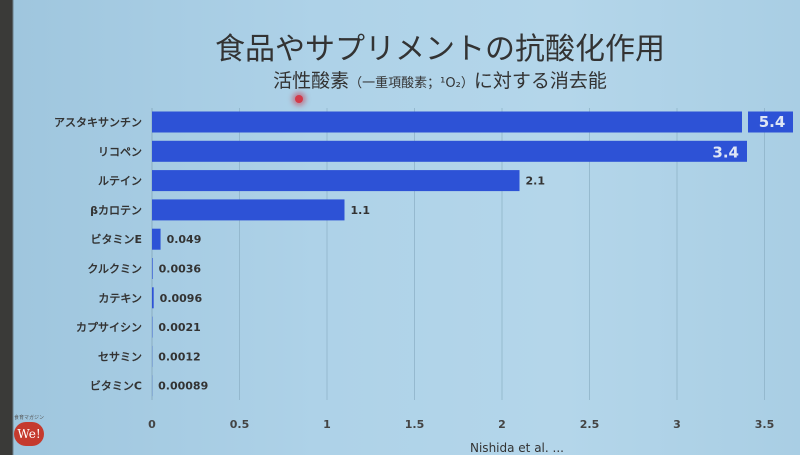 The width and height of the screenshot is (800, 455). Describe the element at coordinates (502, 424) in the screenshot. I see `x-tick-label: 2` at that location.